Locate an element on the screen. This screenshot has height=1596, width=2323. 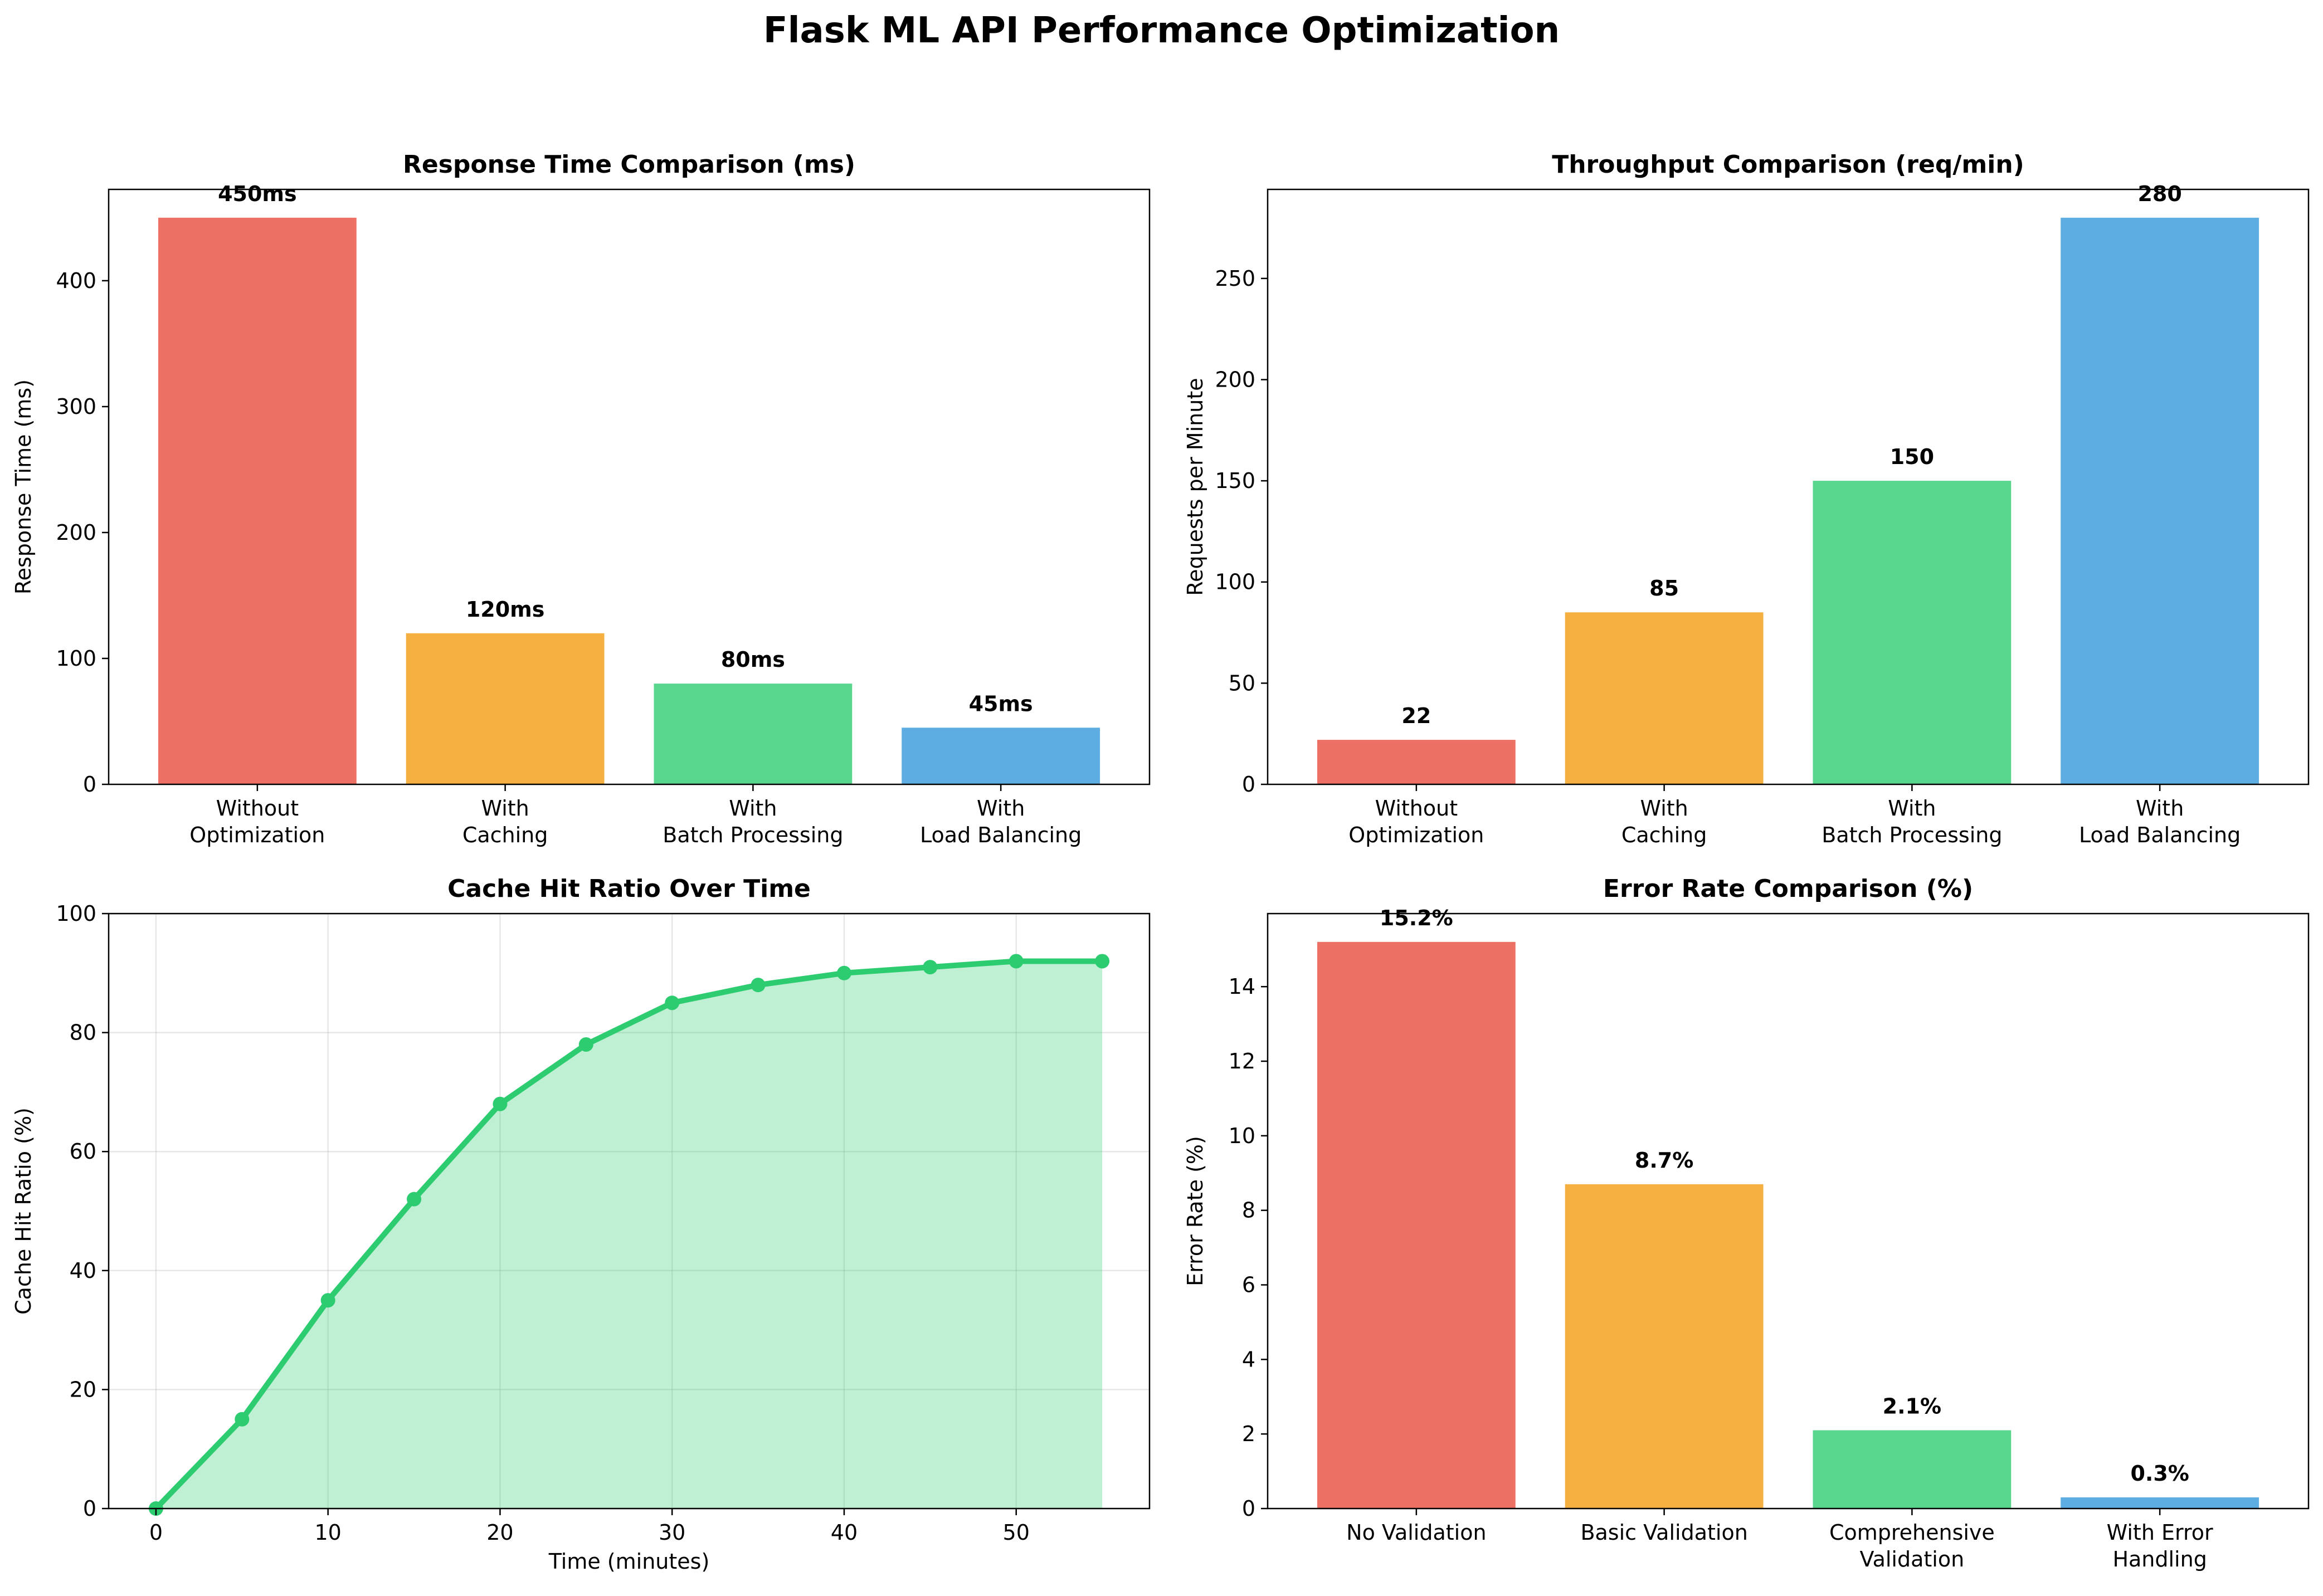
y-tick-label: 20 is located at coordinates (83, 1389).